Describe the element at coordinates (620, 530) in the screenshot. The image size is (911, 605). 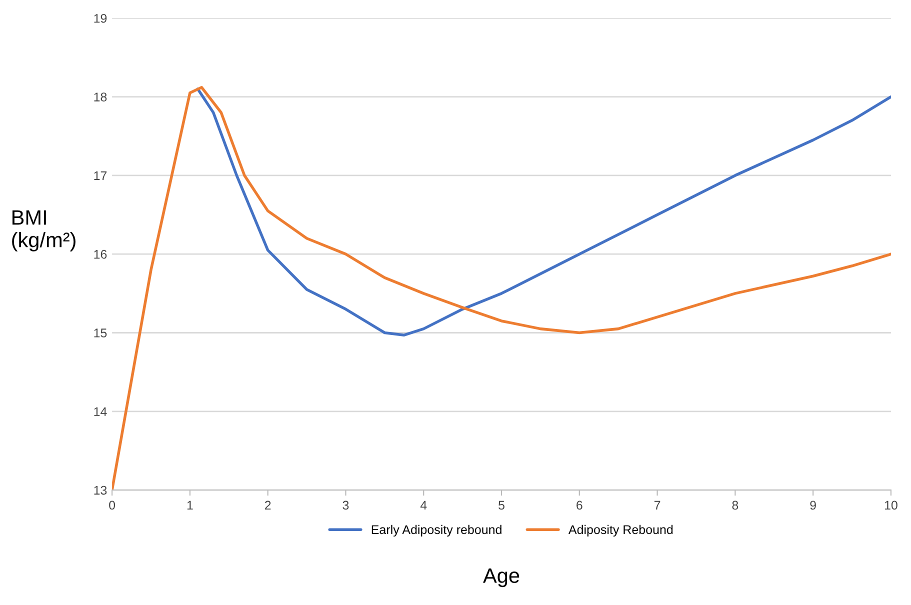
I see `legend-label: Adiposity Rebound` at that location.